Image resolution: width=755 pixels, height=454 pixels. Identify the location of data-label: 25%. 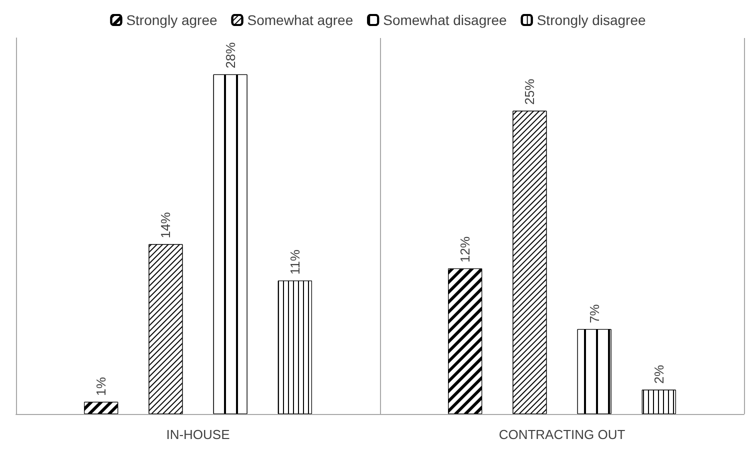
(530, 91).